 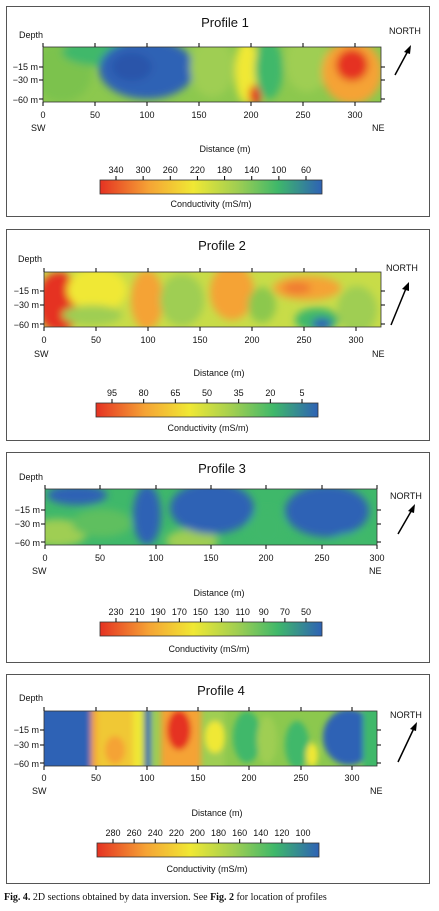 What do you see at coordinates (211, 629) in the screenshot?
I see `profile-3-colorbar` at bounding box center [211, 629].